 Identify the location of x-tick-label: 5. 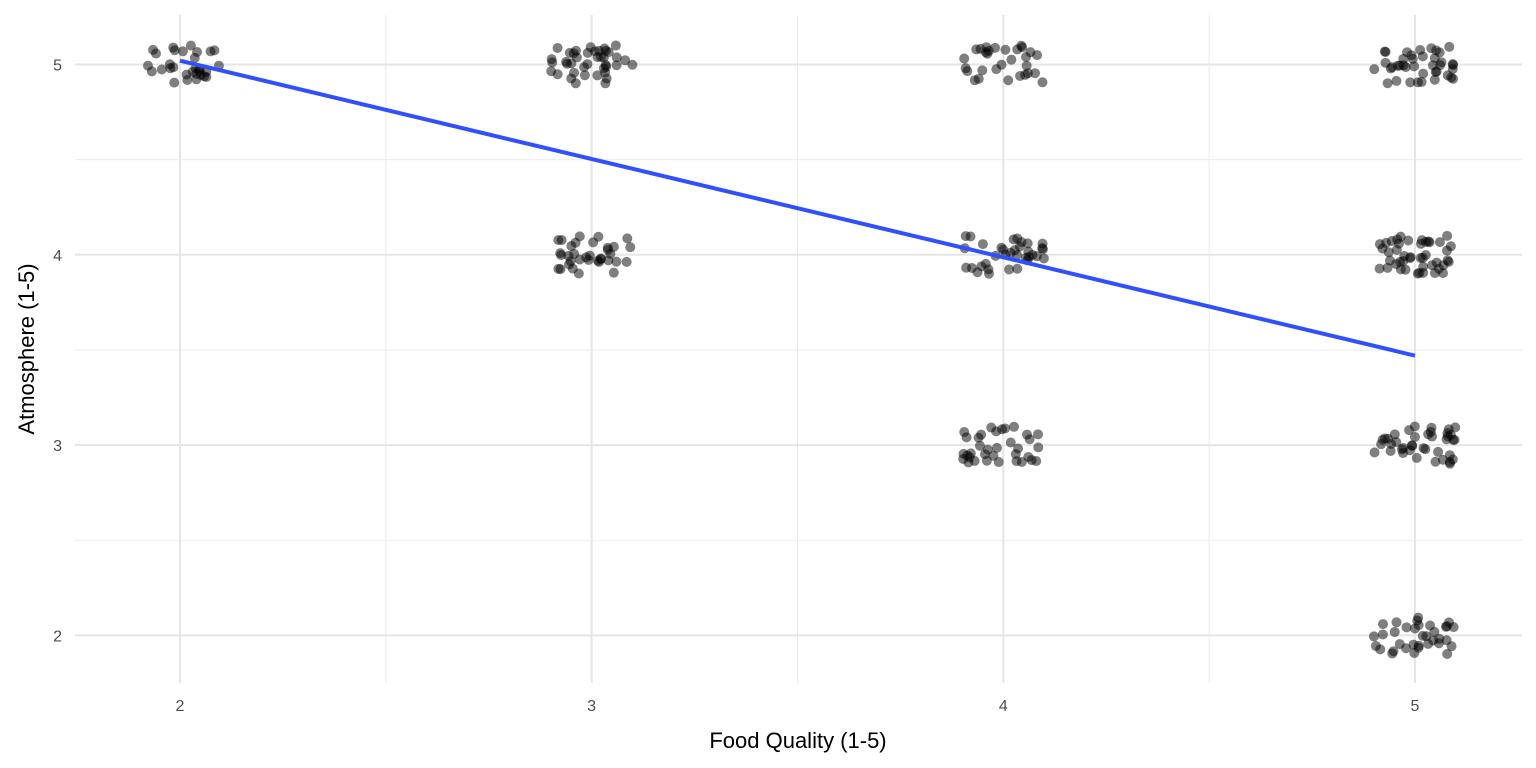
(1415, 706).